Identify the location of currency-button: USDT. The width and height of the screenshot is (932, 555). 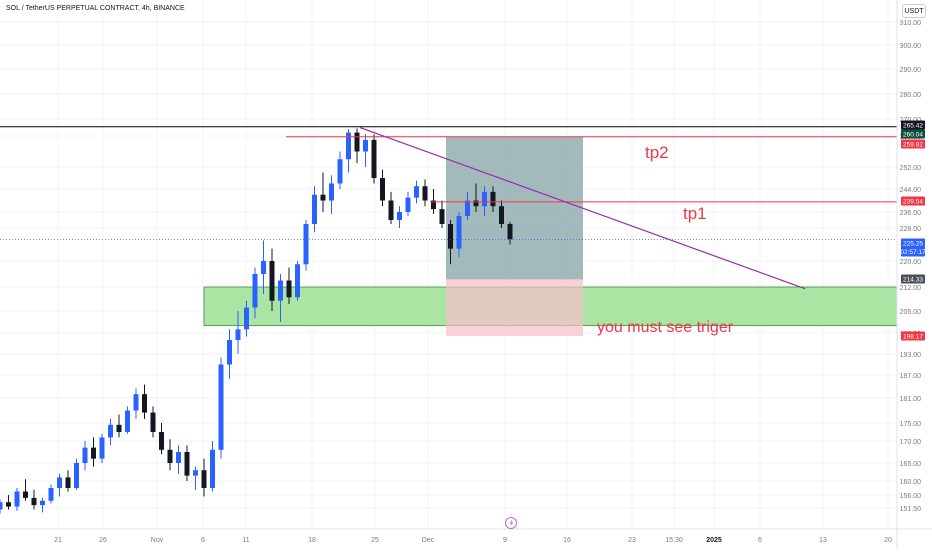
(914, 11).